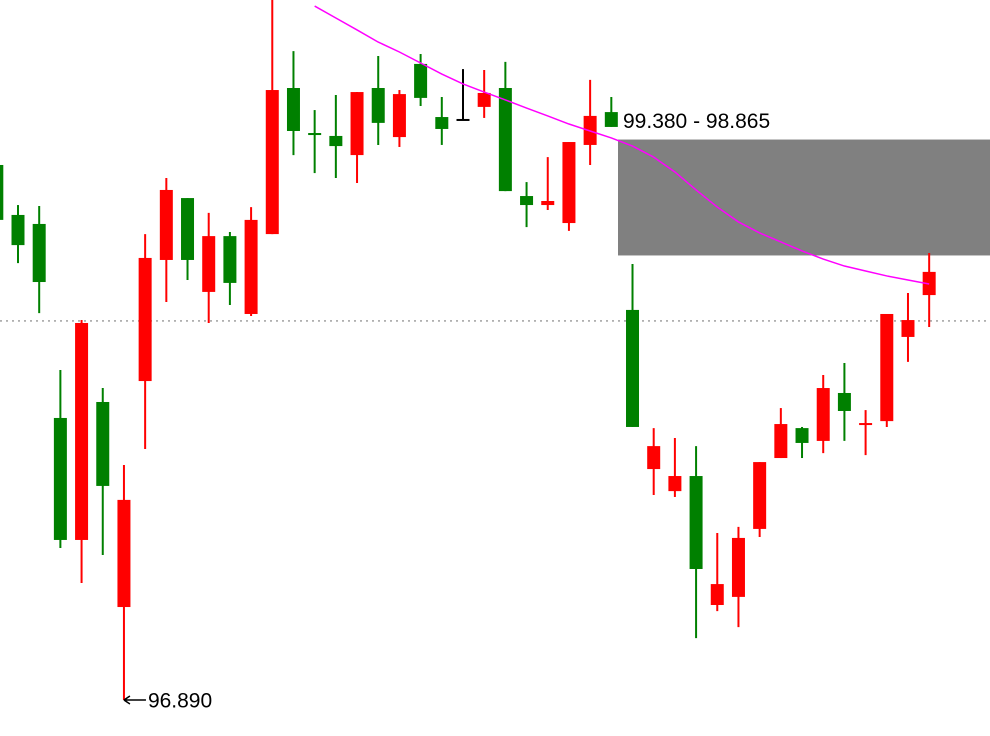 The image size is (990, 736). What do you see at coordinates (696, 121) in the screenshot?
I see `zone-label: 99.380 - 98.865` at bounding box center [696, 121].